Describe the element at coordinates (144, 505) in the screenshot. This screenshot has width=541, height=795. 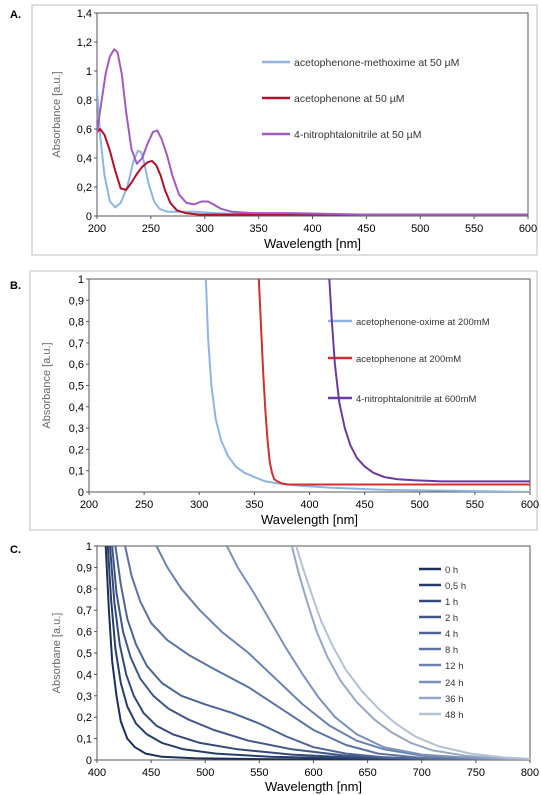
I see `x-tick-label: 250` at that location.